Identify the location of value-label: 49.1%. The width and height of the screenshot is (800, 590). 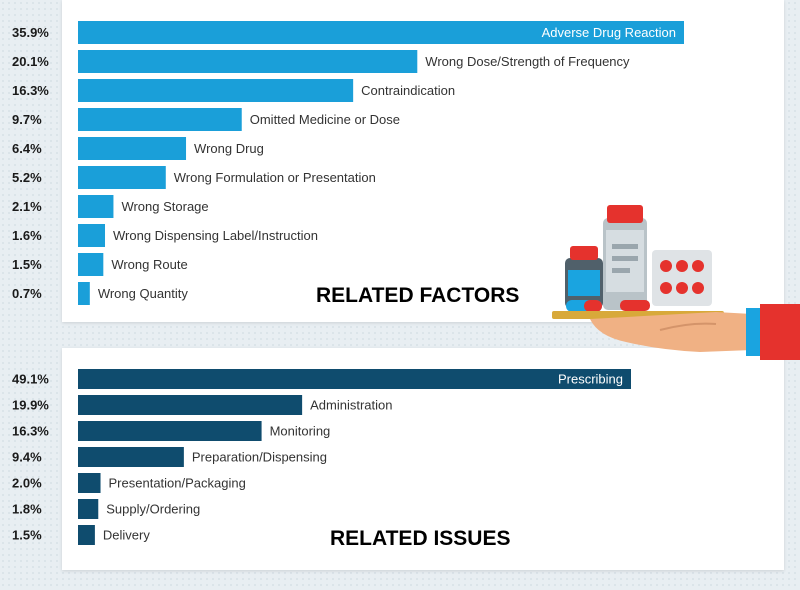
(30, 379).